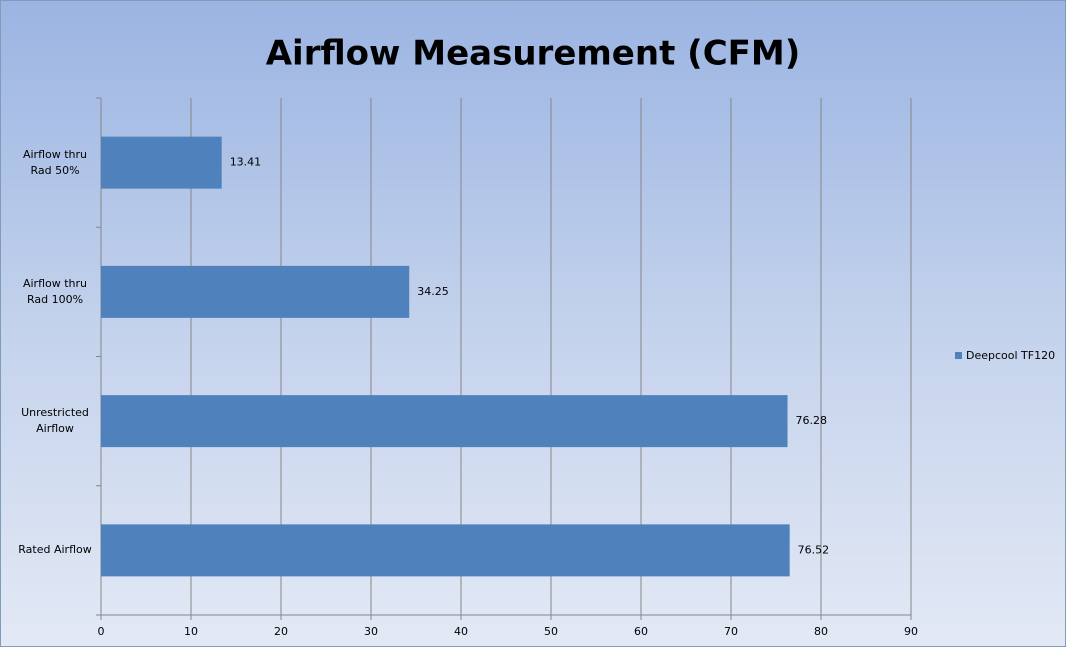  Describe the element at coordinates (55, 550) in the screenshot. I see `y-tick-label: Rated Airflow` at that location.